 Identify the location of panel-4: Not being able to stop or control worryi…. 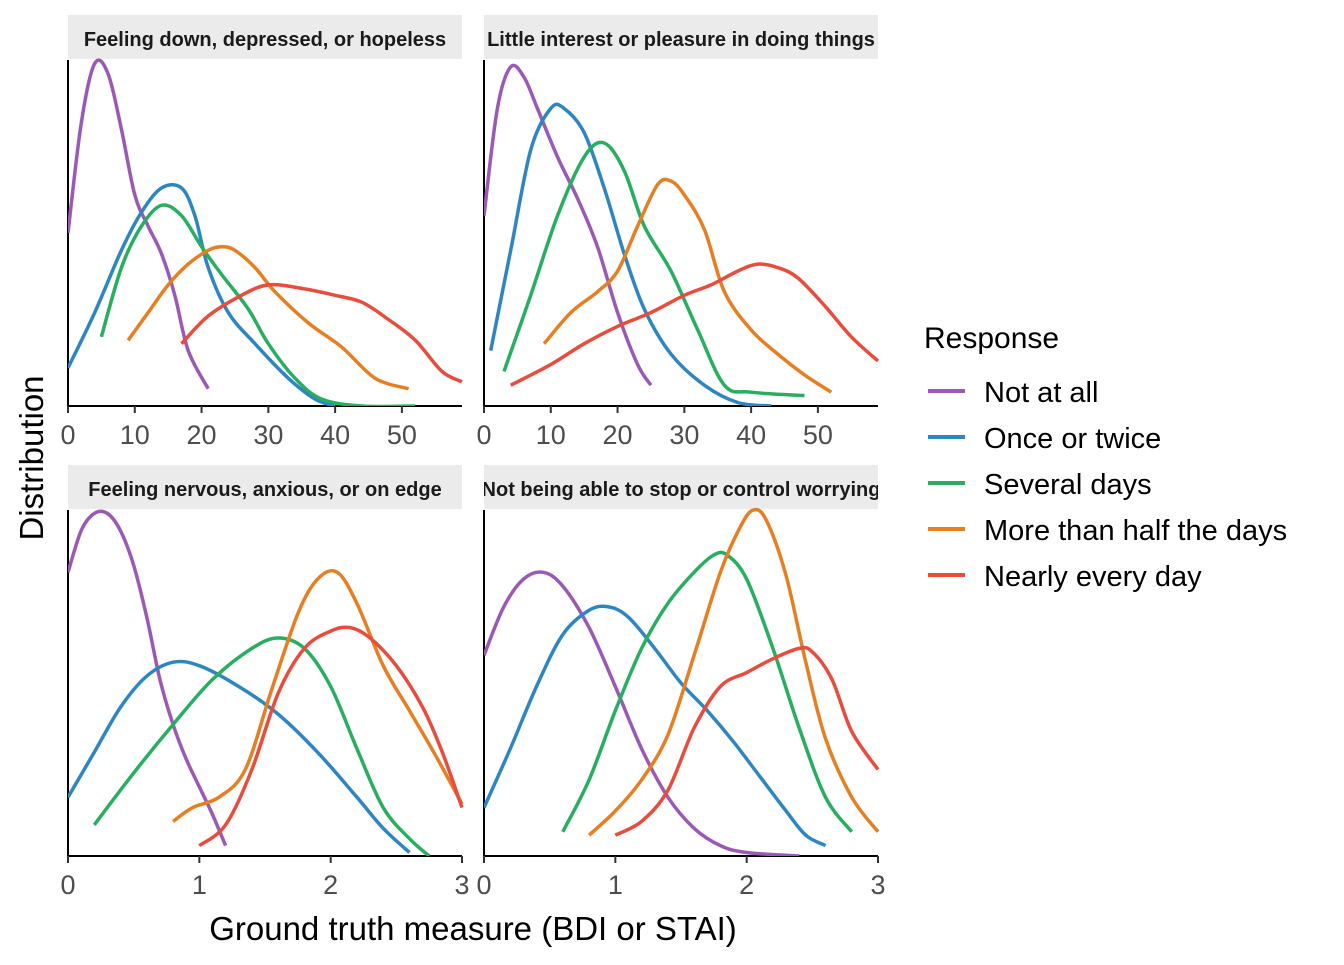
(681, 682).